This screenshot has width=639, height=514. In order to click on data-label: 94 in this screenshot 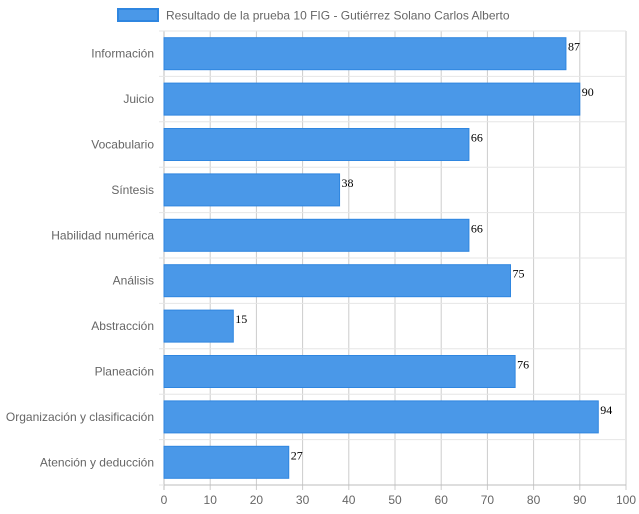, I will do `click(606, 410)`.